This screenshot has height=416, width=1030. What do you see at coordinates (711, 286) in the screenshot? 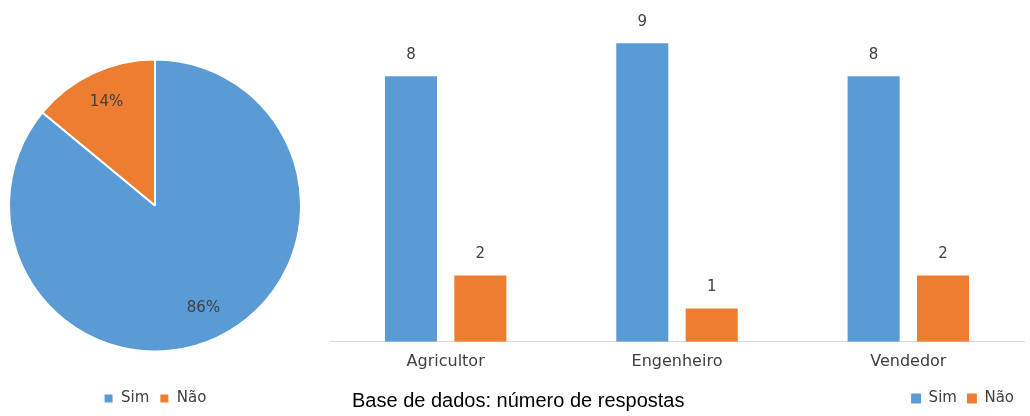
I see `data-label: 1` at bounding box center [711, 286].